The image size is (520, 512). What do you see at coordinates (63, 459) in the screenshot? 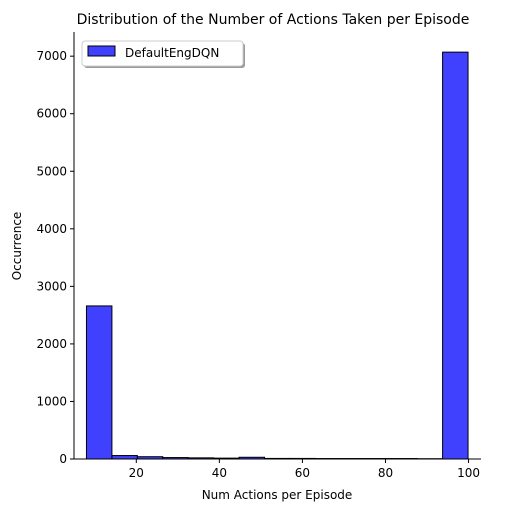
I see `y-tick-label: 0` at bounding box center [63, 459].